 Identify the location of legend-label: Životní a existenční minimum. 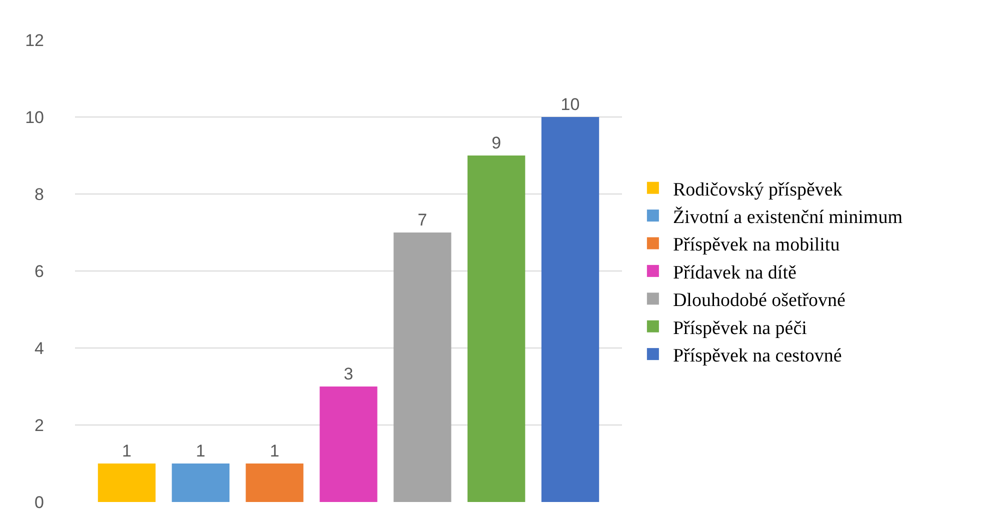
(787, 217).